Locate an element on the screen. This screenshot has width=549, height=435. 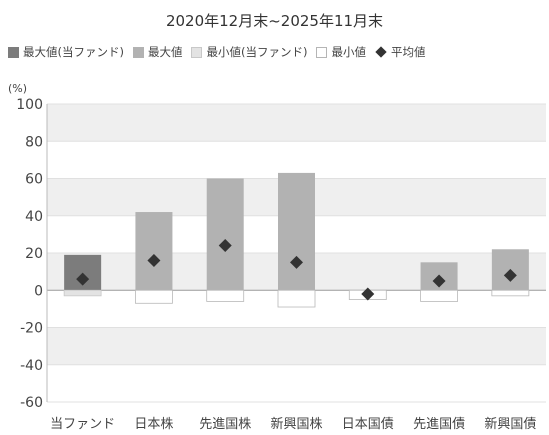
y-tick-label: -20 is located at coordinates (31, 329).